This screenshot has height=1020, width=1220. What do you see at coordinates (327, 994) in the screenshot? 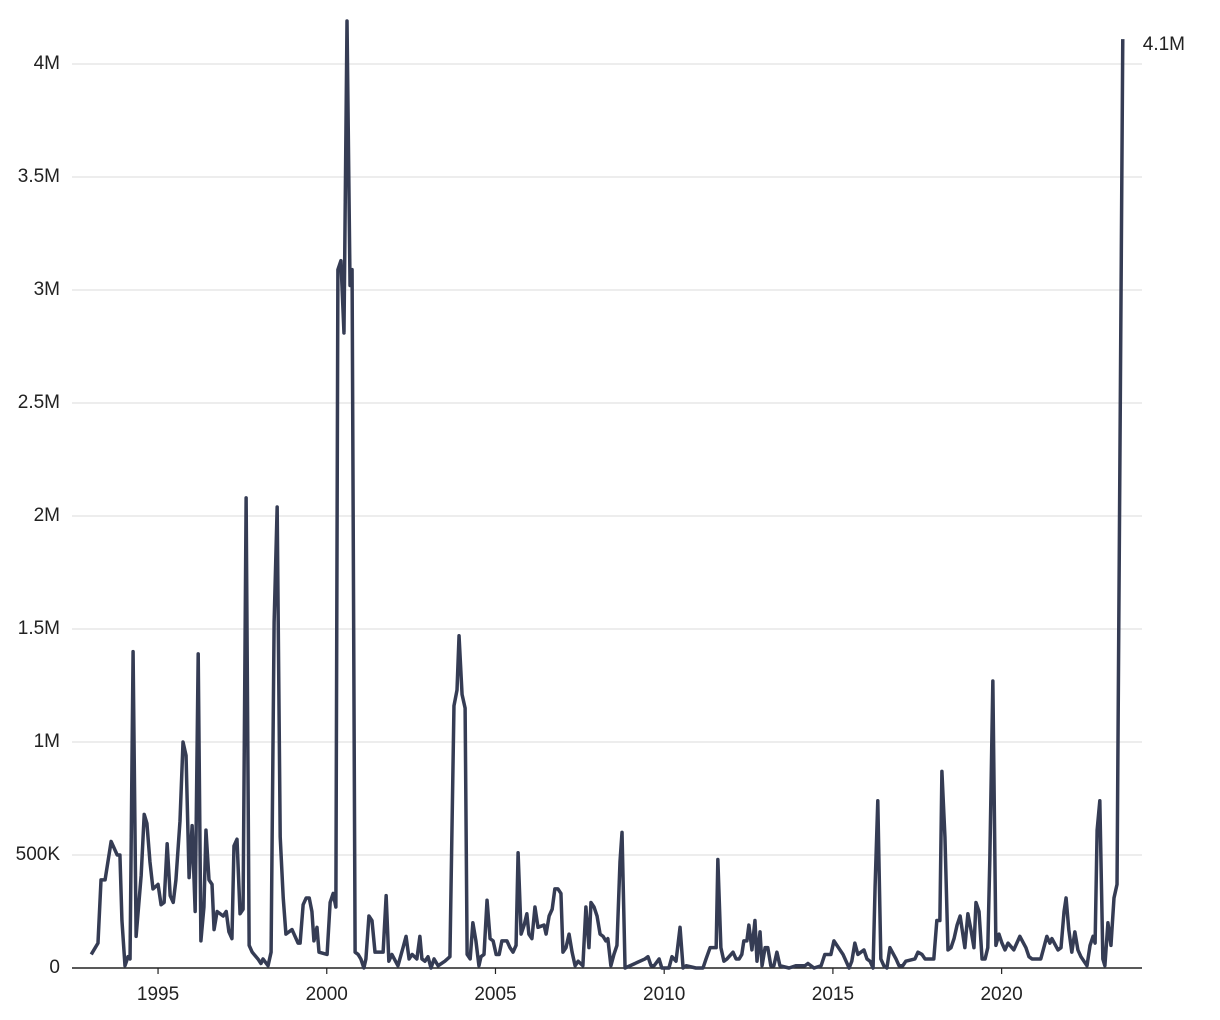
I see `x-tick-label: 2000` at bounding box center [327, 994].